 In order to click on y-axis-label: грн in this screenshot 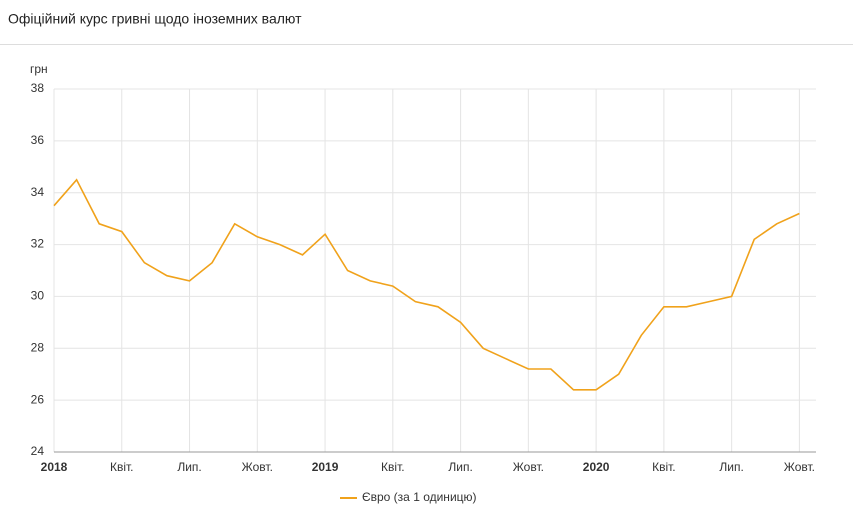, I will do `click(39, 69)`.